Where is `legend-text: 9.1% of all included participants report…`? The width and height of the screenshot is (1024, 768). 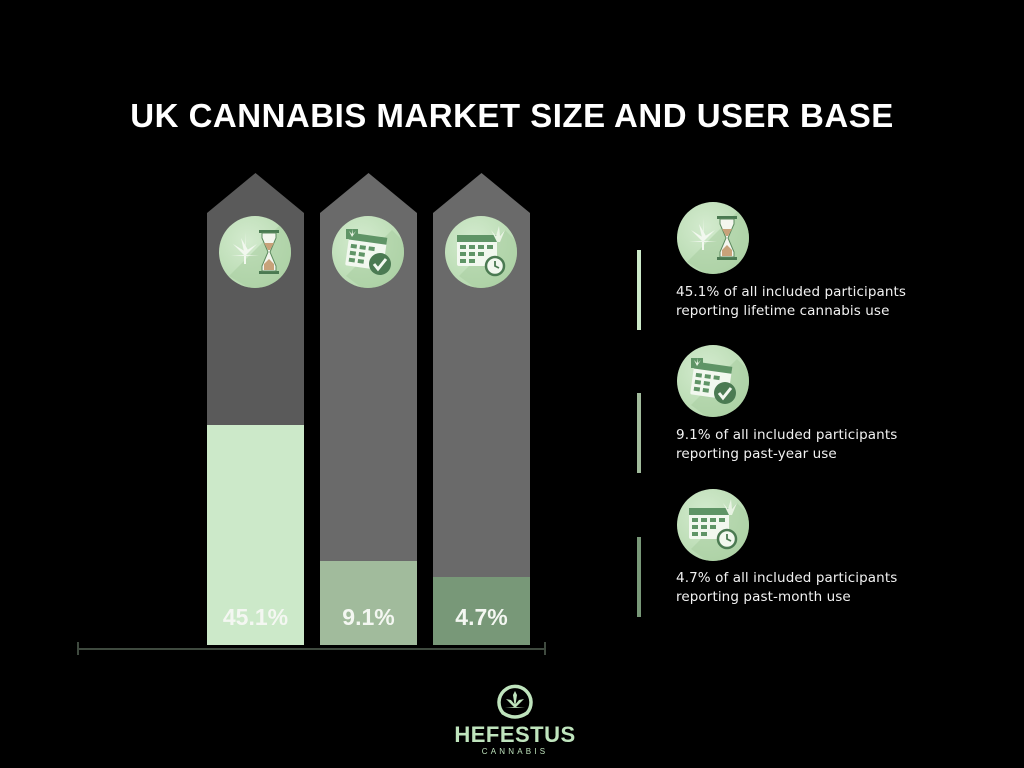
legend-text: 9.1% of all included participants report… is located at coordinates (786, 445).